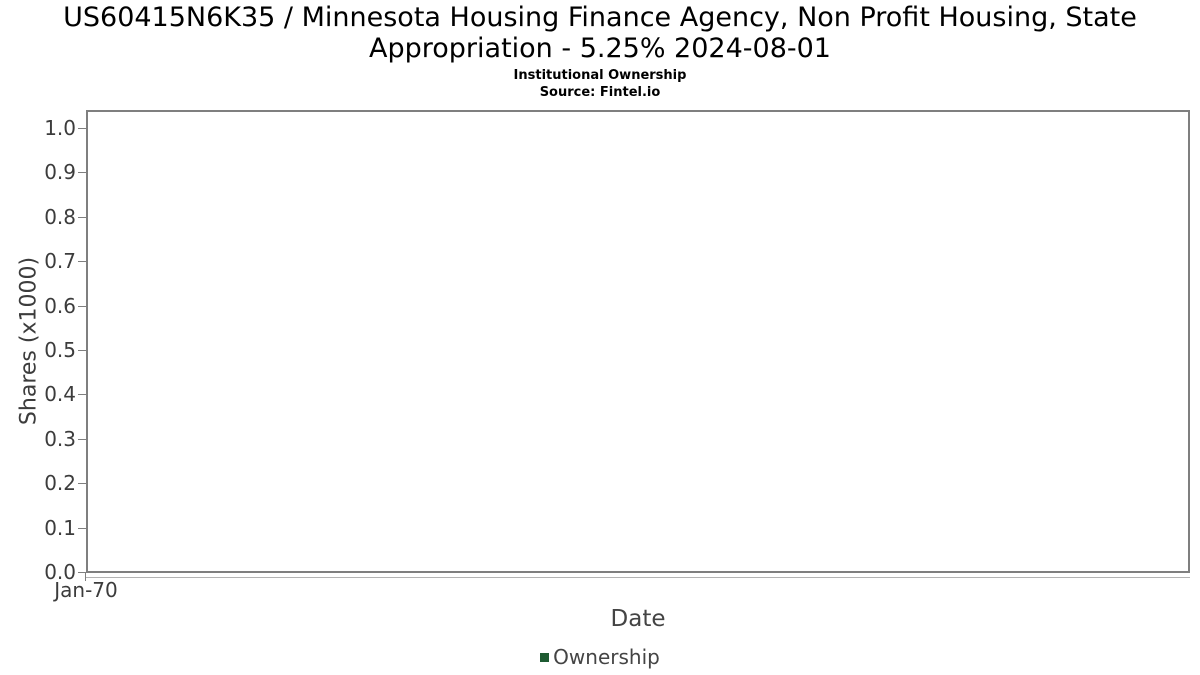 The width and height of the screenshot is (1200, 675). I want to click on x-axis-title: Date, so click(638, 619).